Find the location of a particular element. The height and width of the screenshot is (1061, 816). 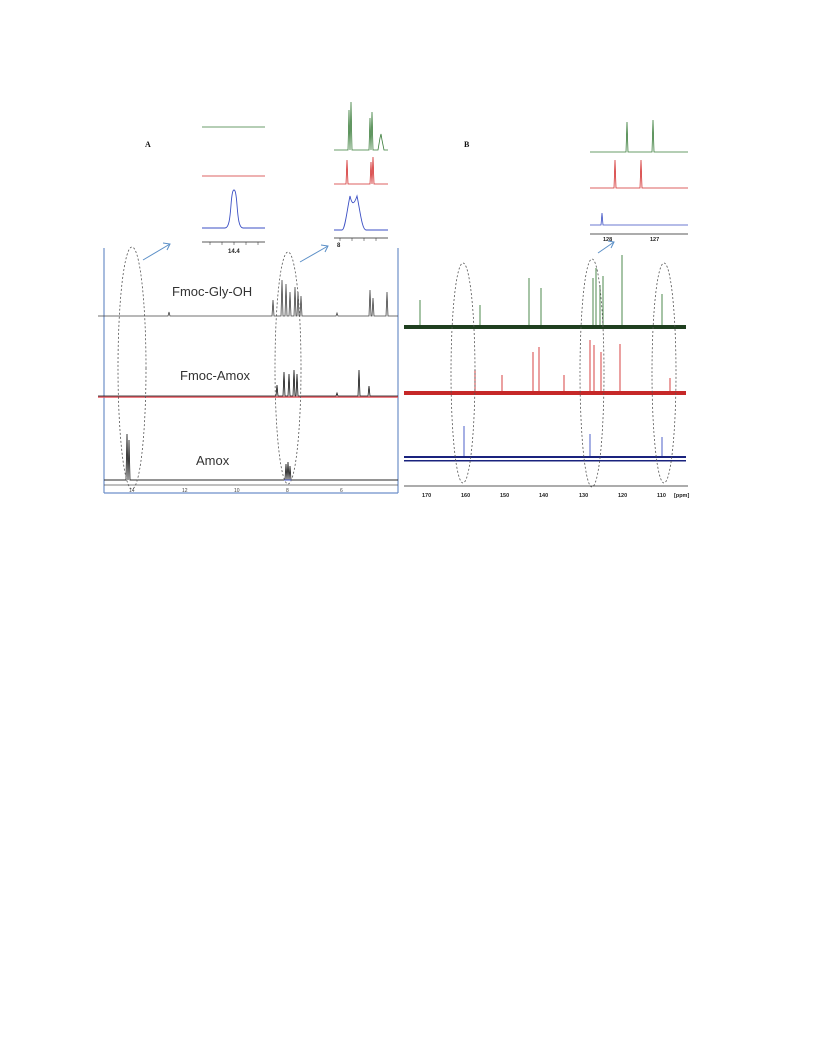

trace-b-blue-peaks is located at coordinates (563, 441).